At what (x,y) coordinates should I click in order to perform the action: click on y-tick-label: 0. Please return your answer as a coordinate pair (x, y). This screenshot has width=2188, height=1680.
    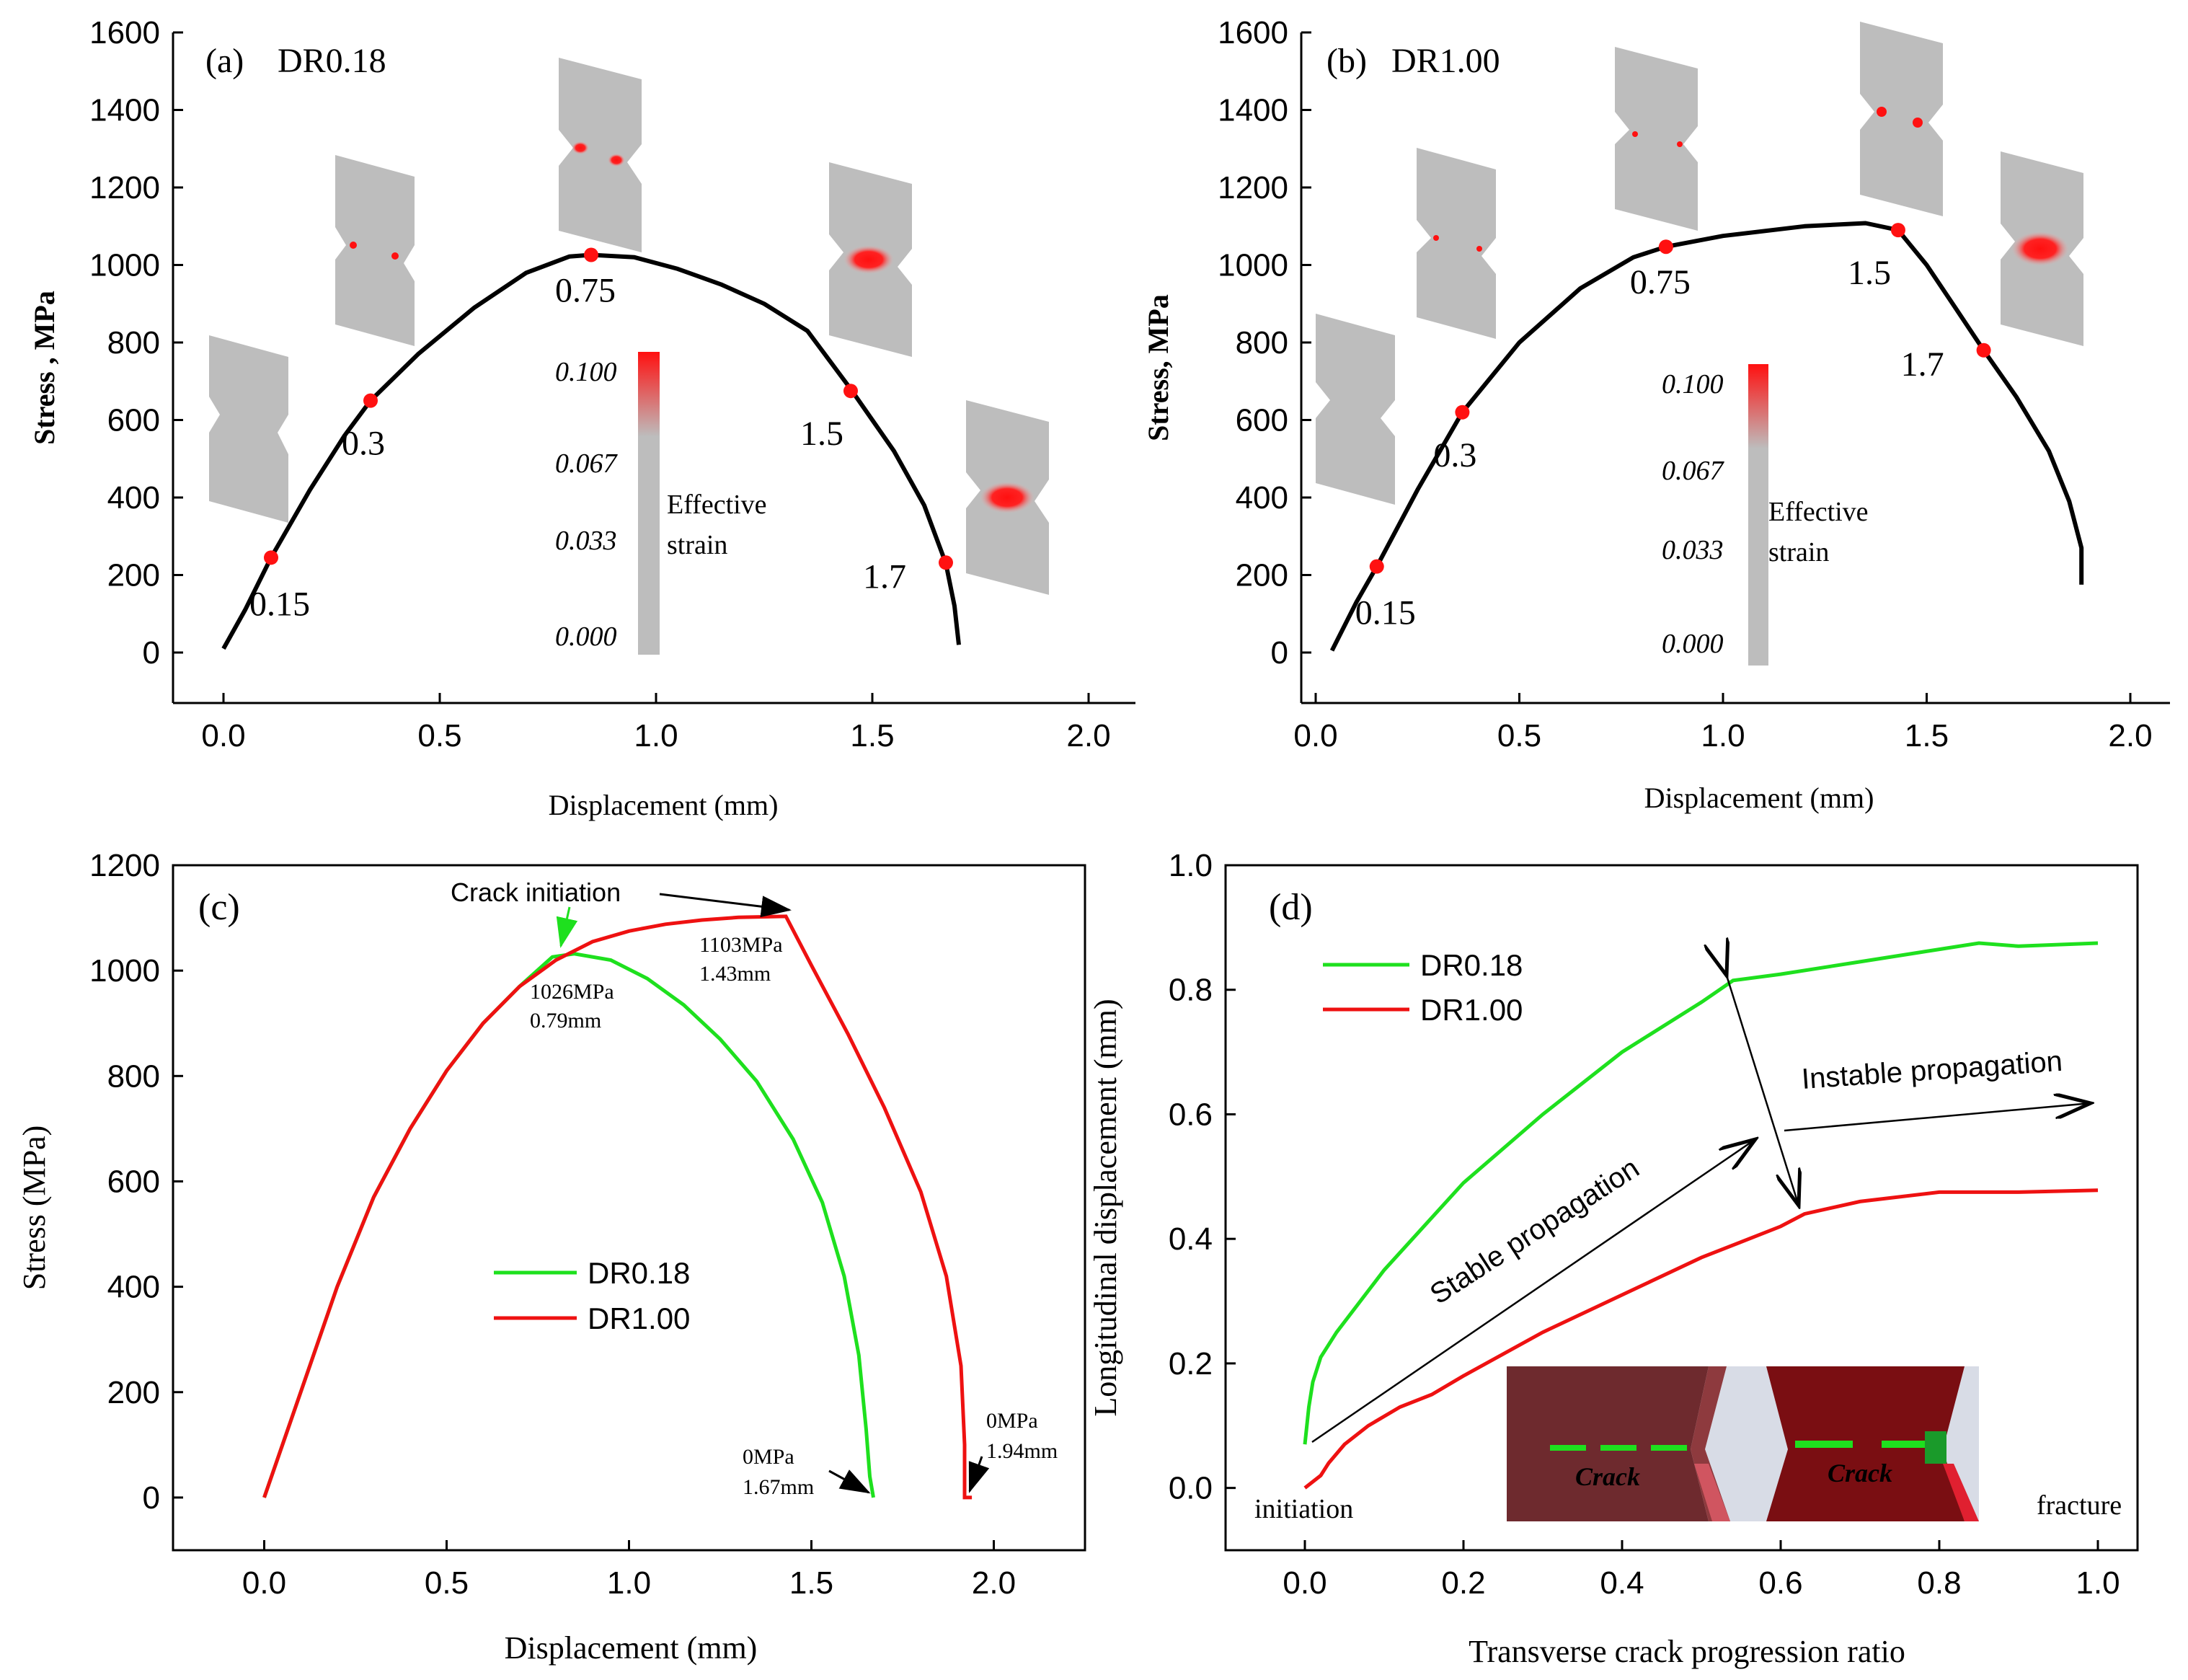
    Looking at the image, I should click on (1279, 653).